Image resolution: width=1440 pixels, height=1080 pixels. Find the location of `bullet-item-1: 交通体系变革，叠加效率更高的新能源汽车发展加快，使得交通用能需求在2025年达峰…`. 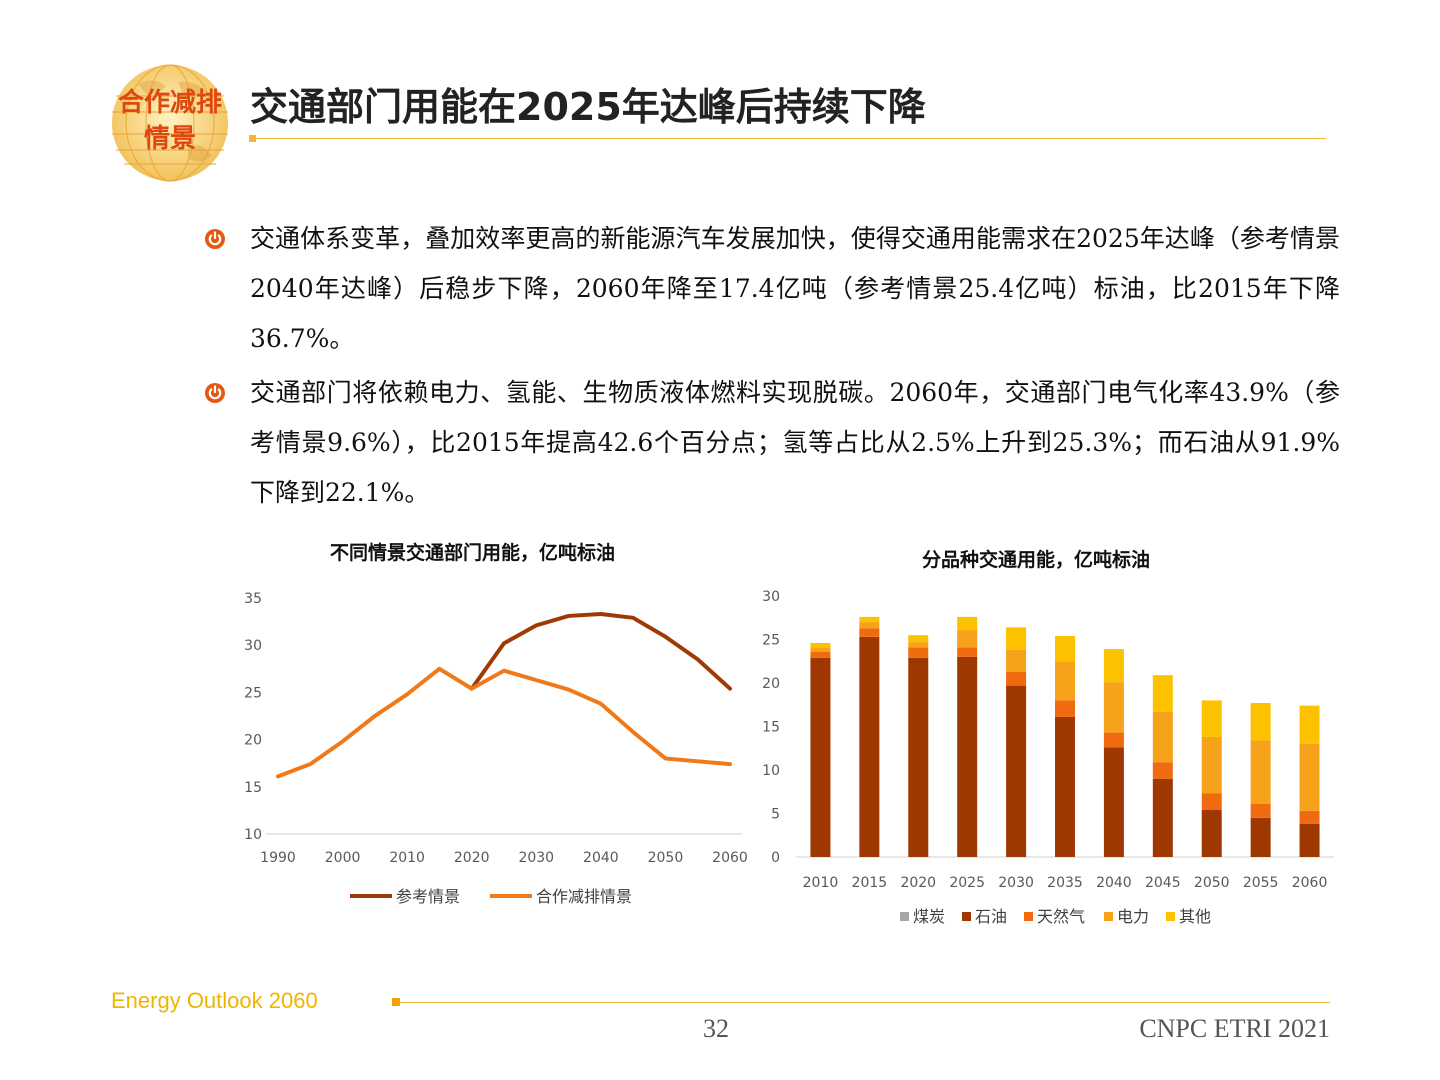

bullet-item-1: 交通体系变革，叠加效率更高的新能源汽车发展加快，使得交通用能需求在2025年达峰… is located at coordinates (770, 289).